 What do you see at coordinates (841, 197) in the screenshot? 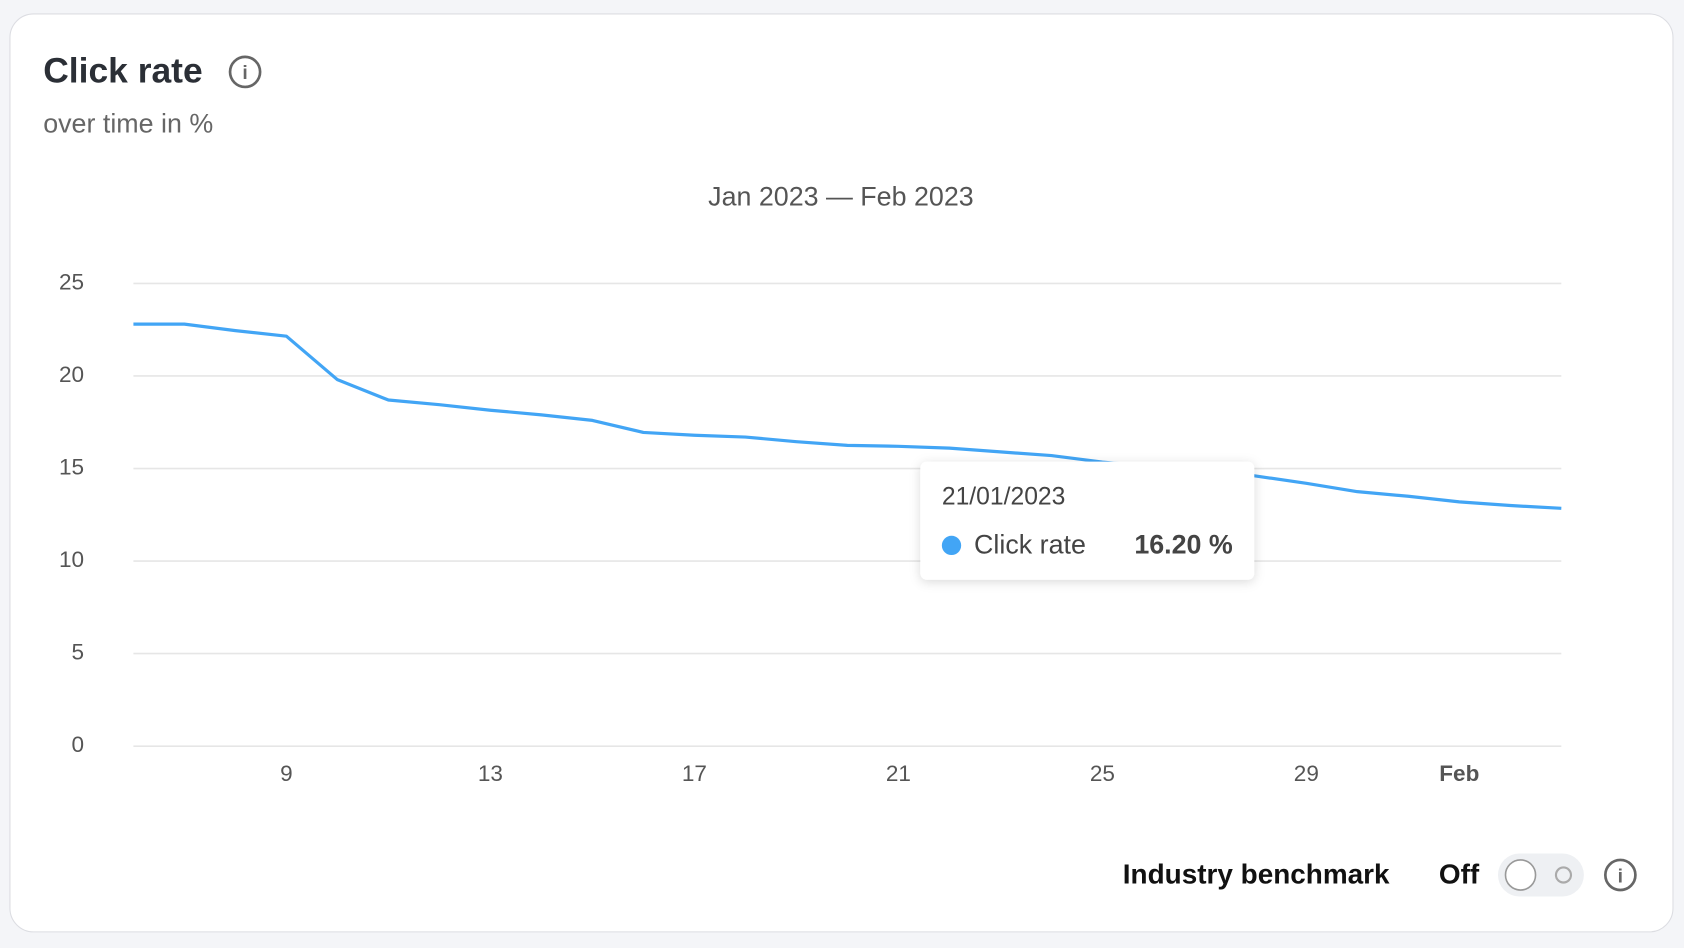
I see `chart-title: Jan 2023 — Feb 2023` at bounding box center [841, 197].